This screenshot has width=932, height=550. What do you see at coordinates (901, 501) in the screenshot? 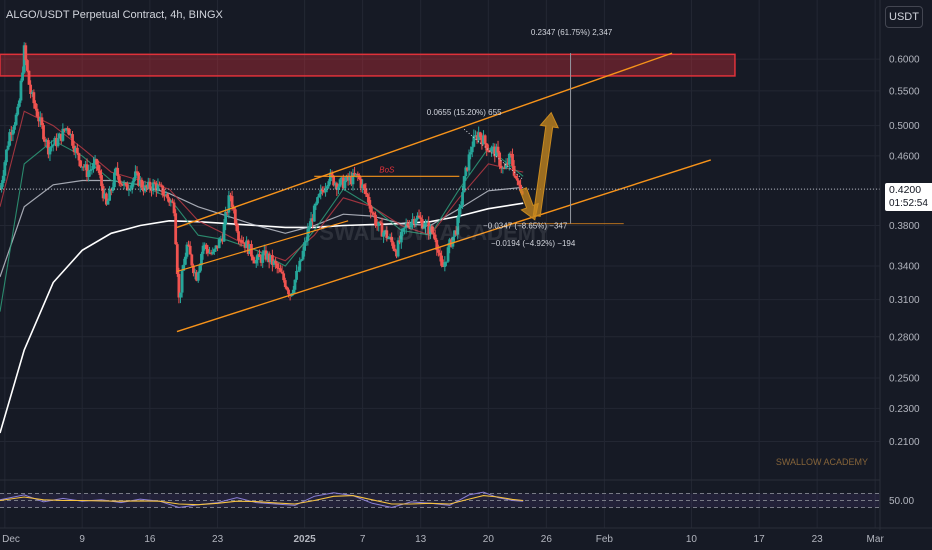
I see `rsi-tick-label: 50.00` at bounding box center [901, 501].